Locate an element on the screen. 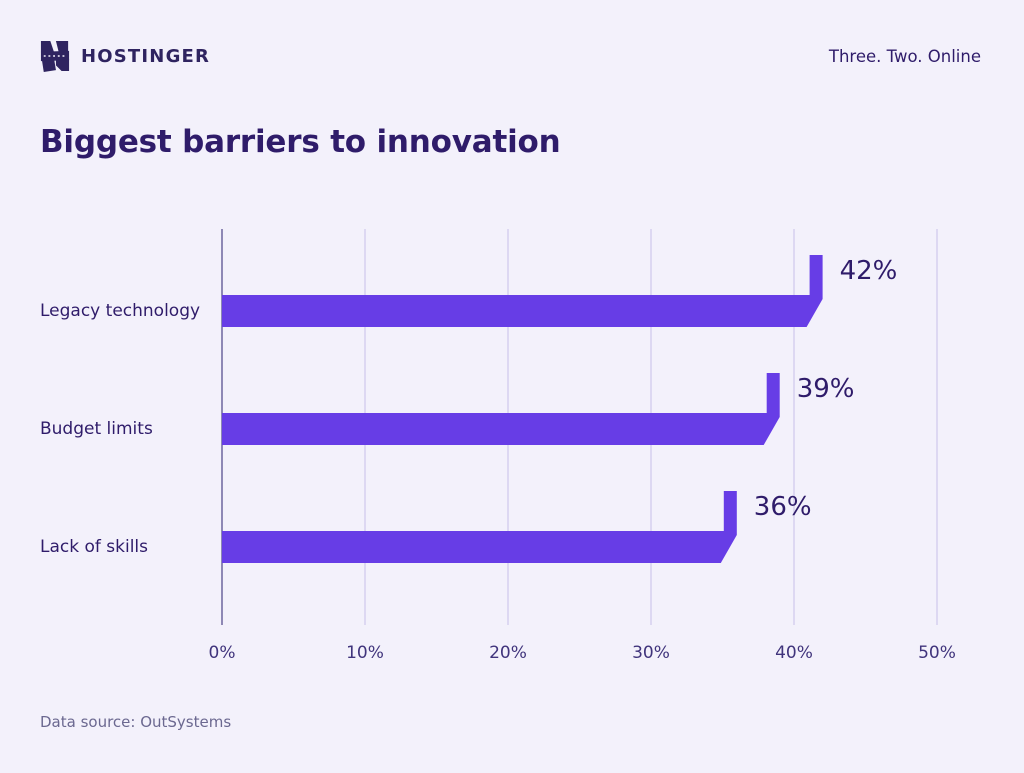 Image resolution: width=1024 pixels, height=773 pixels. brand-tagline: Three. Two. Online is located at coordinates (904, 56).